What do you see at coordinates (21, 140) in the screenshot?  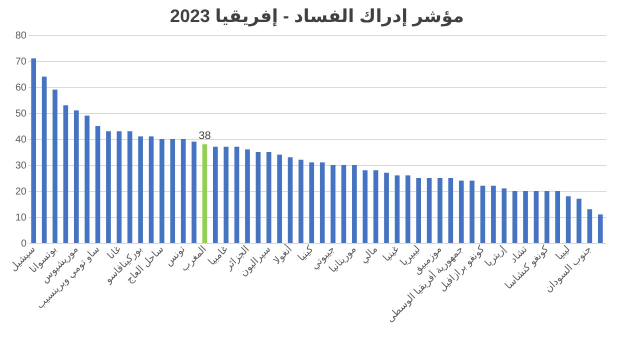 I see `y-tick-label: 40` at bounding box center [21, 140].